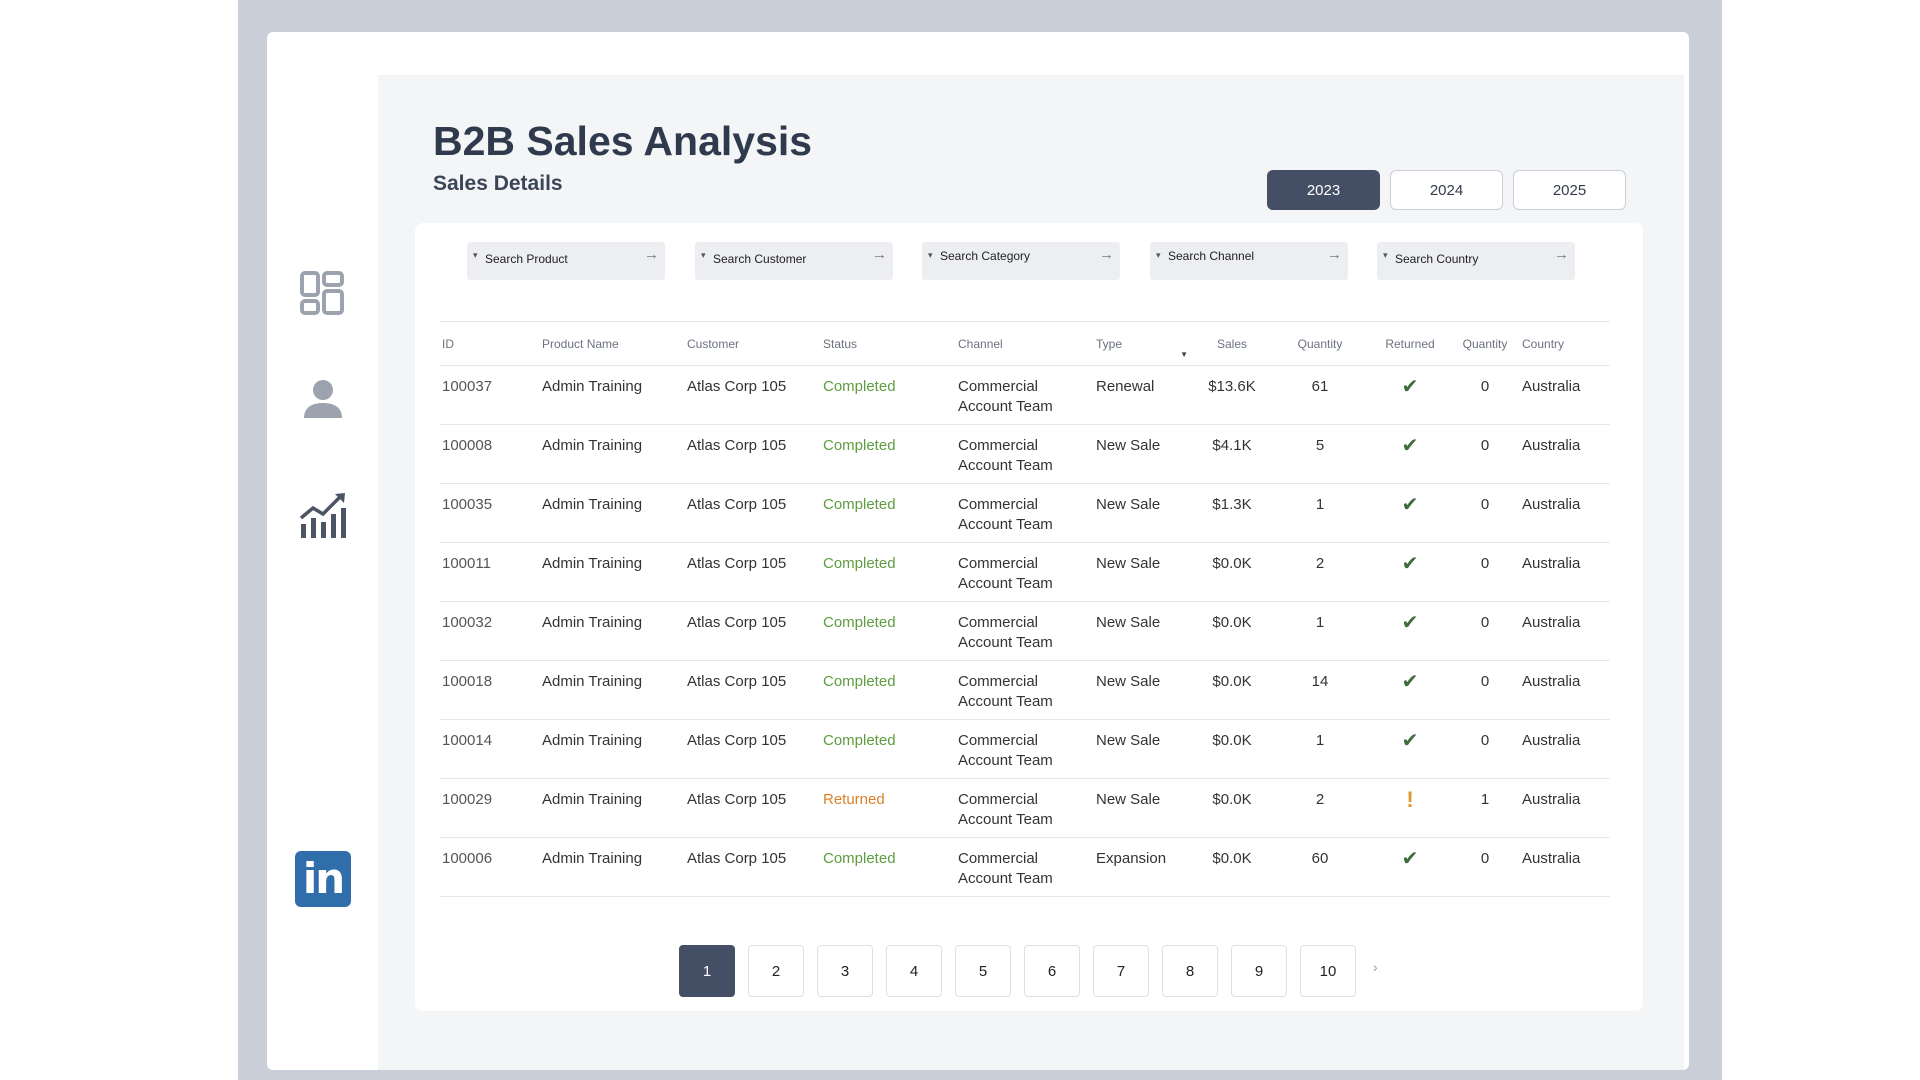 The height and width of the screenshot is (1080, 1920). What do you see at coordinates (323, 516) in the screenshot?
I see `chart-icon` at bounding box center [323, 516].